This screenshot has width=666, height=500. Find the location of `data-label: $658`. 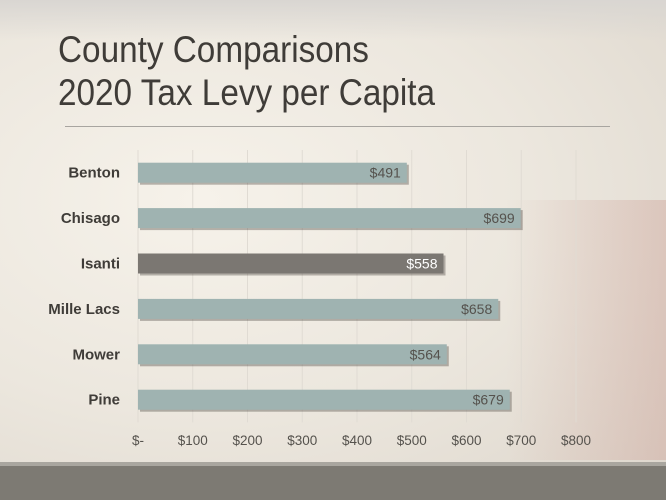

data-label: $658 is located at coordinates (476, 309).